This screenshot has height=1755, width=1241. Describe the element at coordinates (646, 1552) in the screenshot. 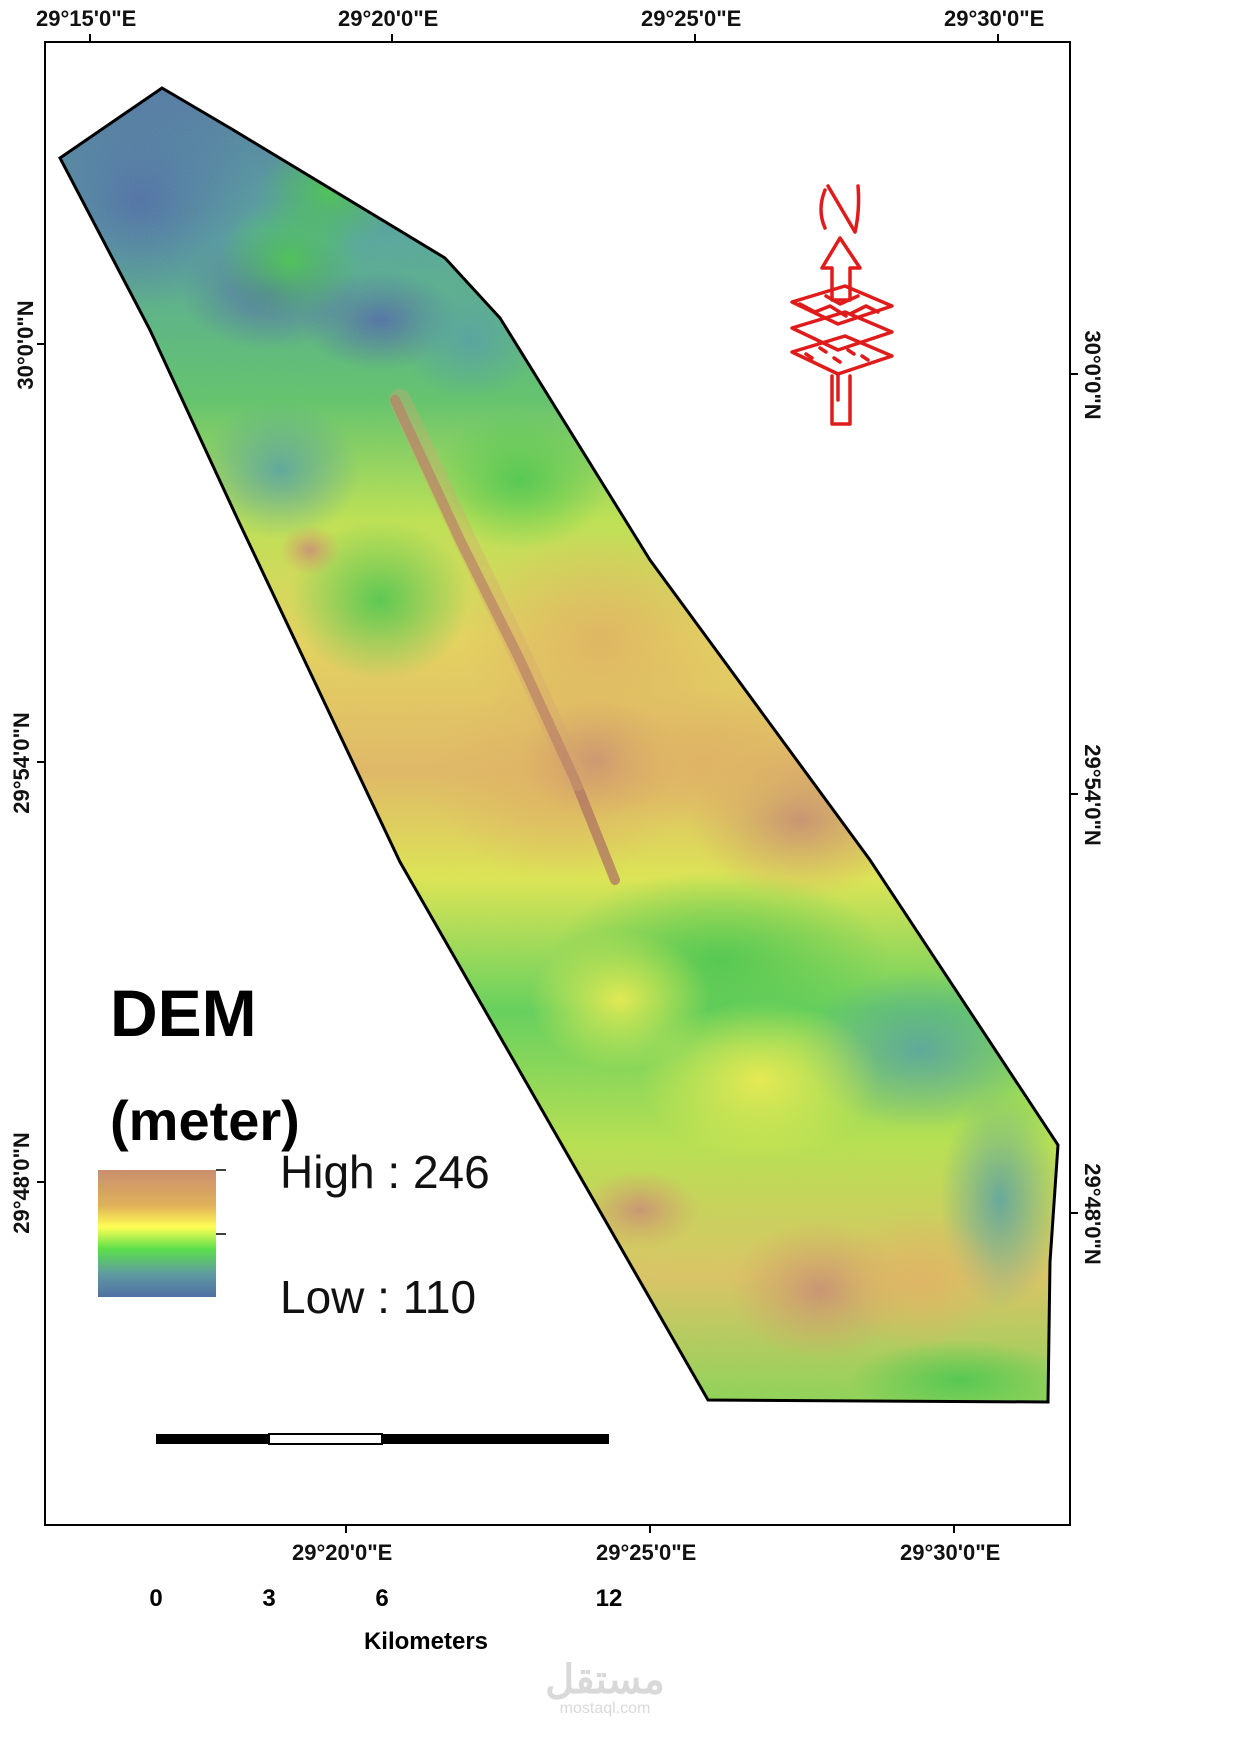

I see `bottom-lon-label-2: 29°25'0"E` at that location.